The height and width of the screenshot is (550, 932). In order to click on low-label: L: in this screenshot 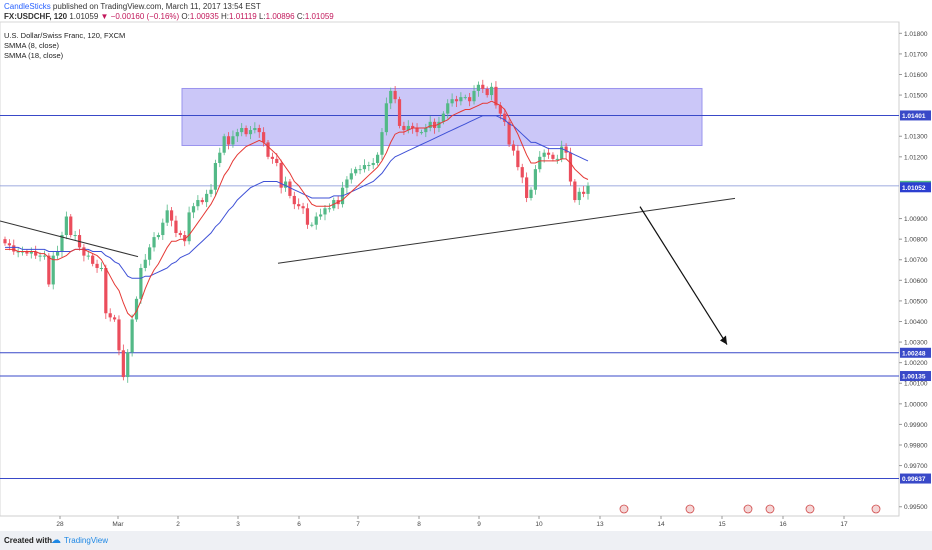, I will do `click(262, 16)`.